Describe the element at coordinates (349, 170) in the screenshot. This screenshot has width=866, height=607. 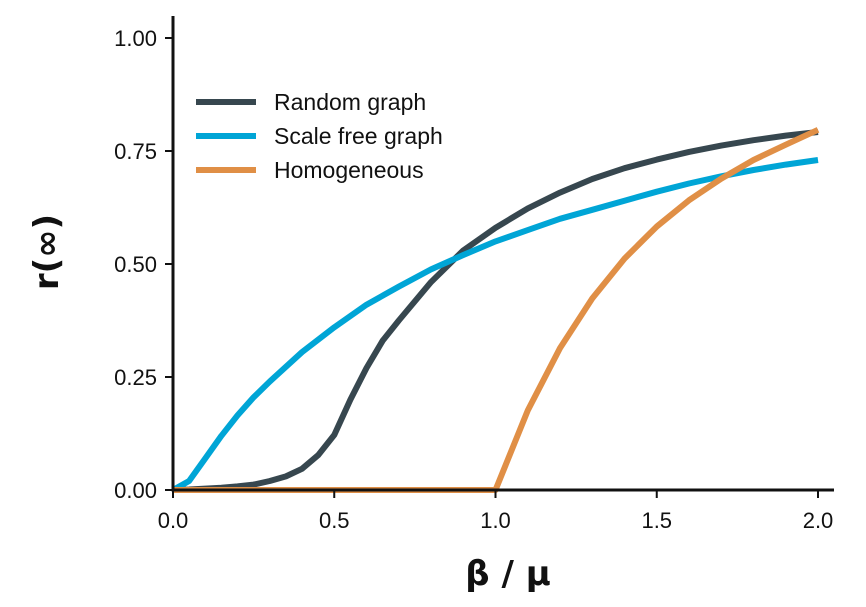
I see `legend-label: Homogeneous` at that location.